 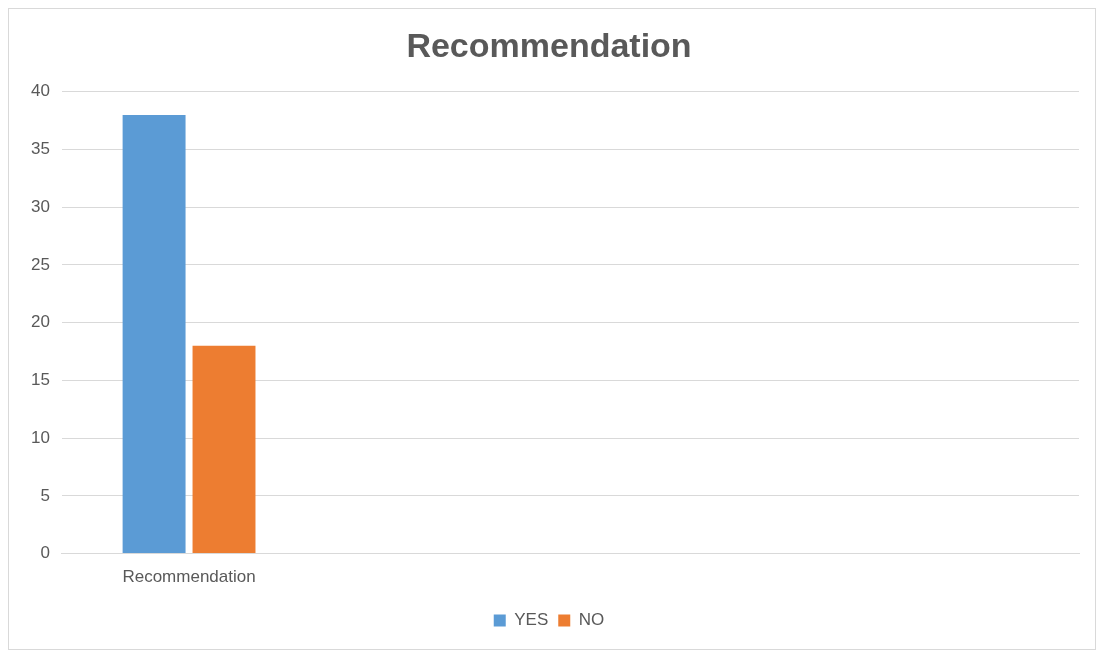 What do you see at coordinates (40, 437) in the screenshot?
I see `y-tick-label: 10` at bounding box center [40, 437].